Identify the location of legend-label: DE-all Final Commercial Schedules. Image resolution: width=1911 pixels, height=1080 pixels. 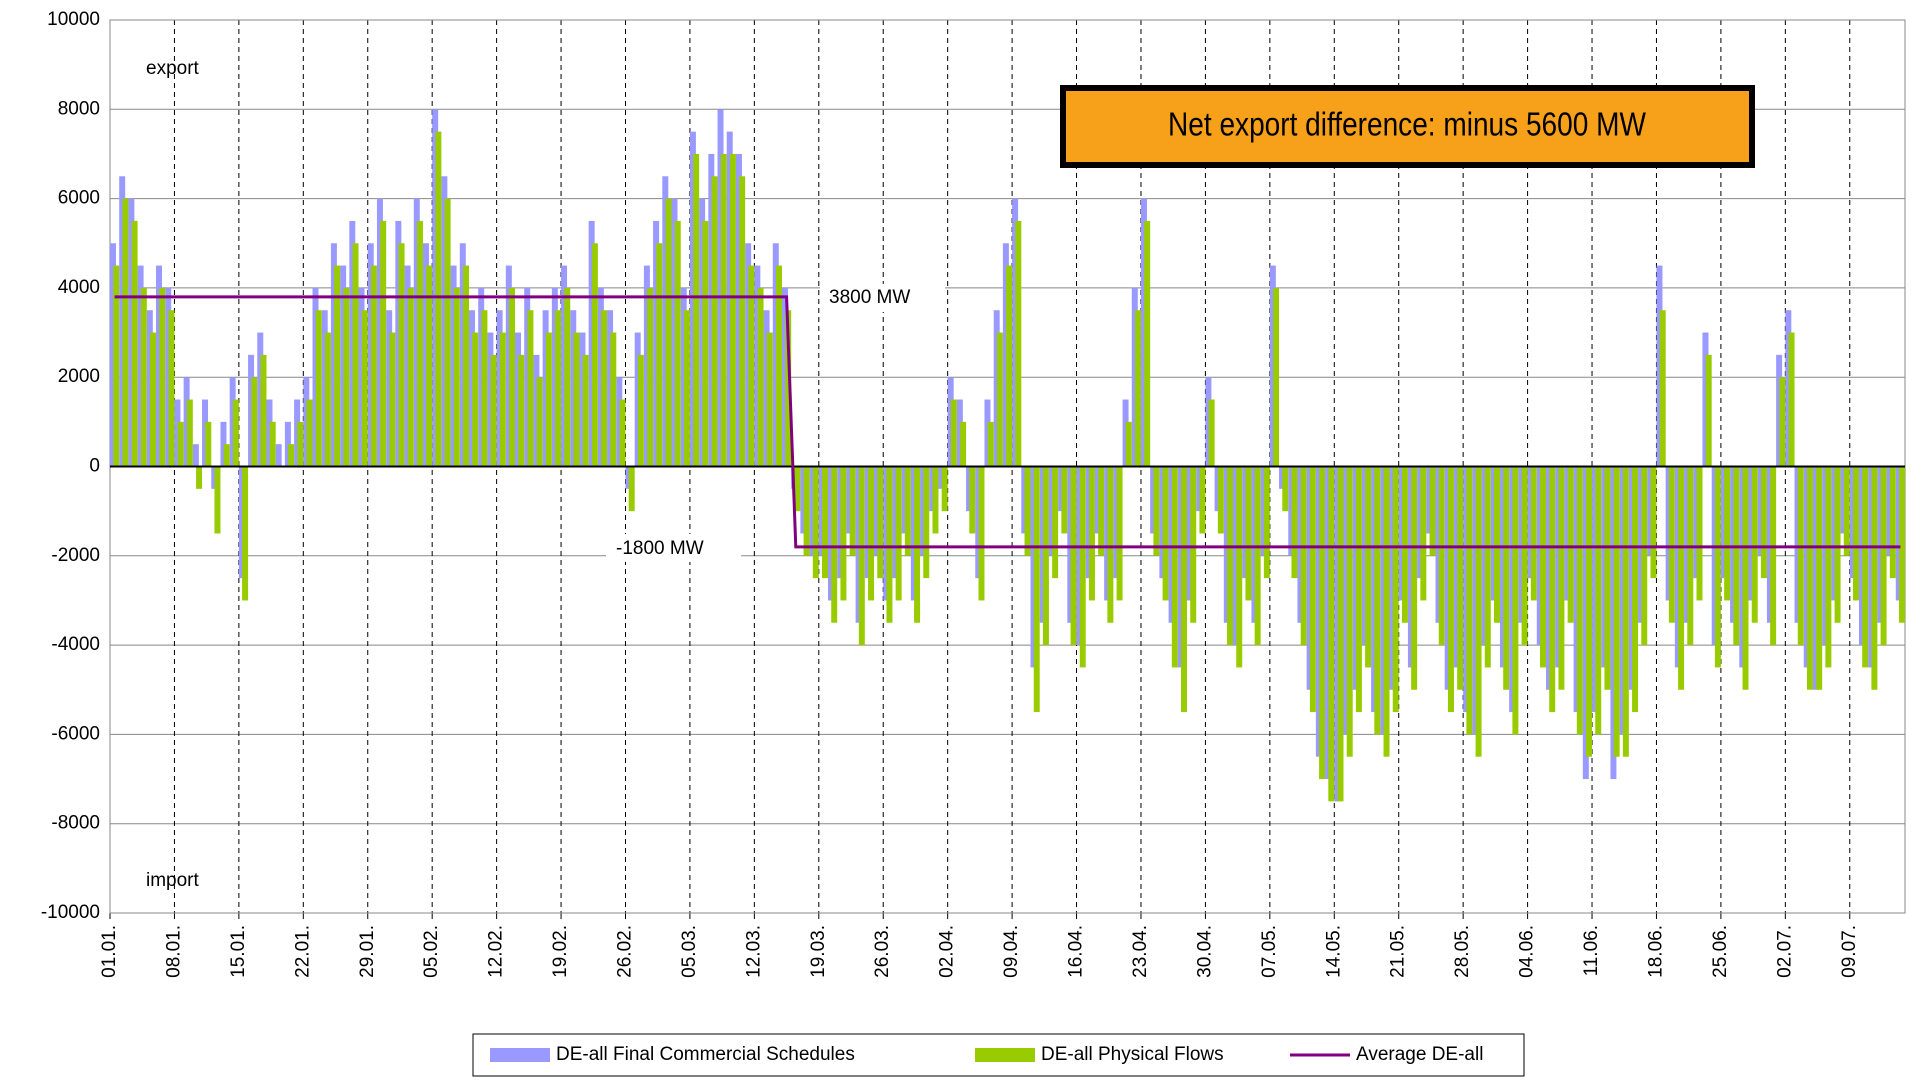
(705, 1054).